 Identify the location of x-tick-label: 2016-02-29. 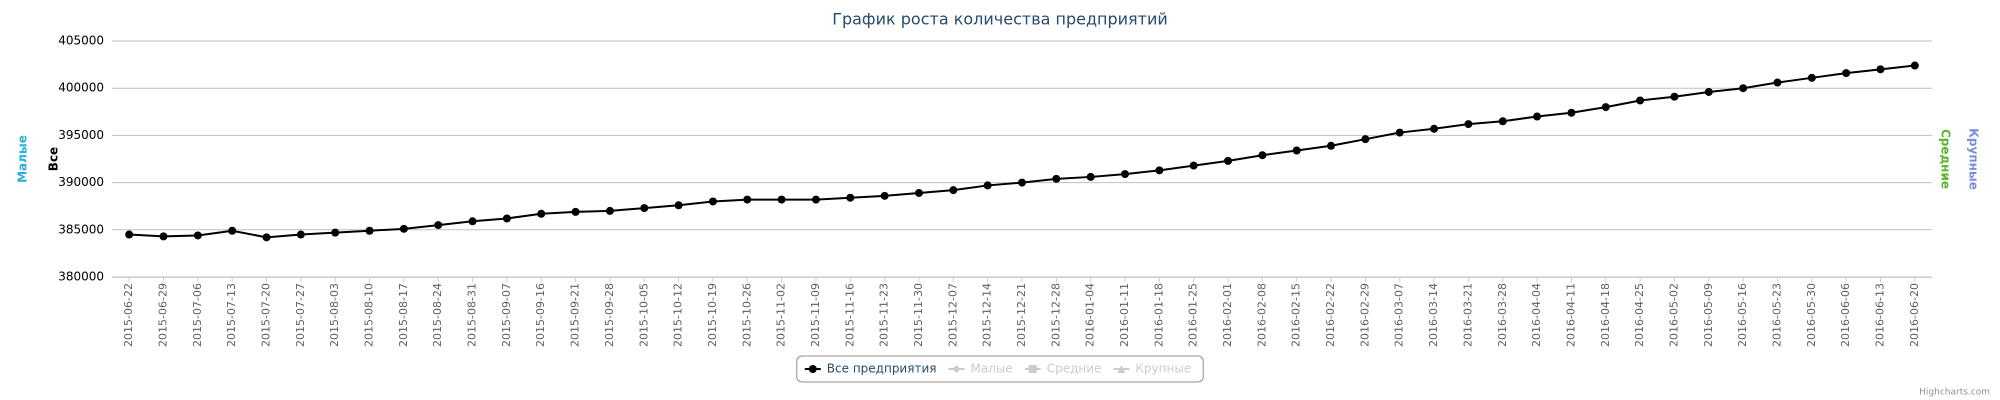
(1364, 315).